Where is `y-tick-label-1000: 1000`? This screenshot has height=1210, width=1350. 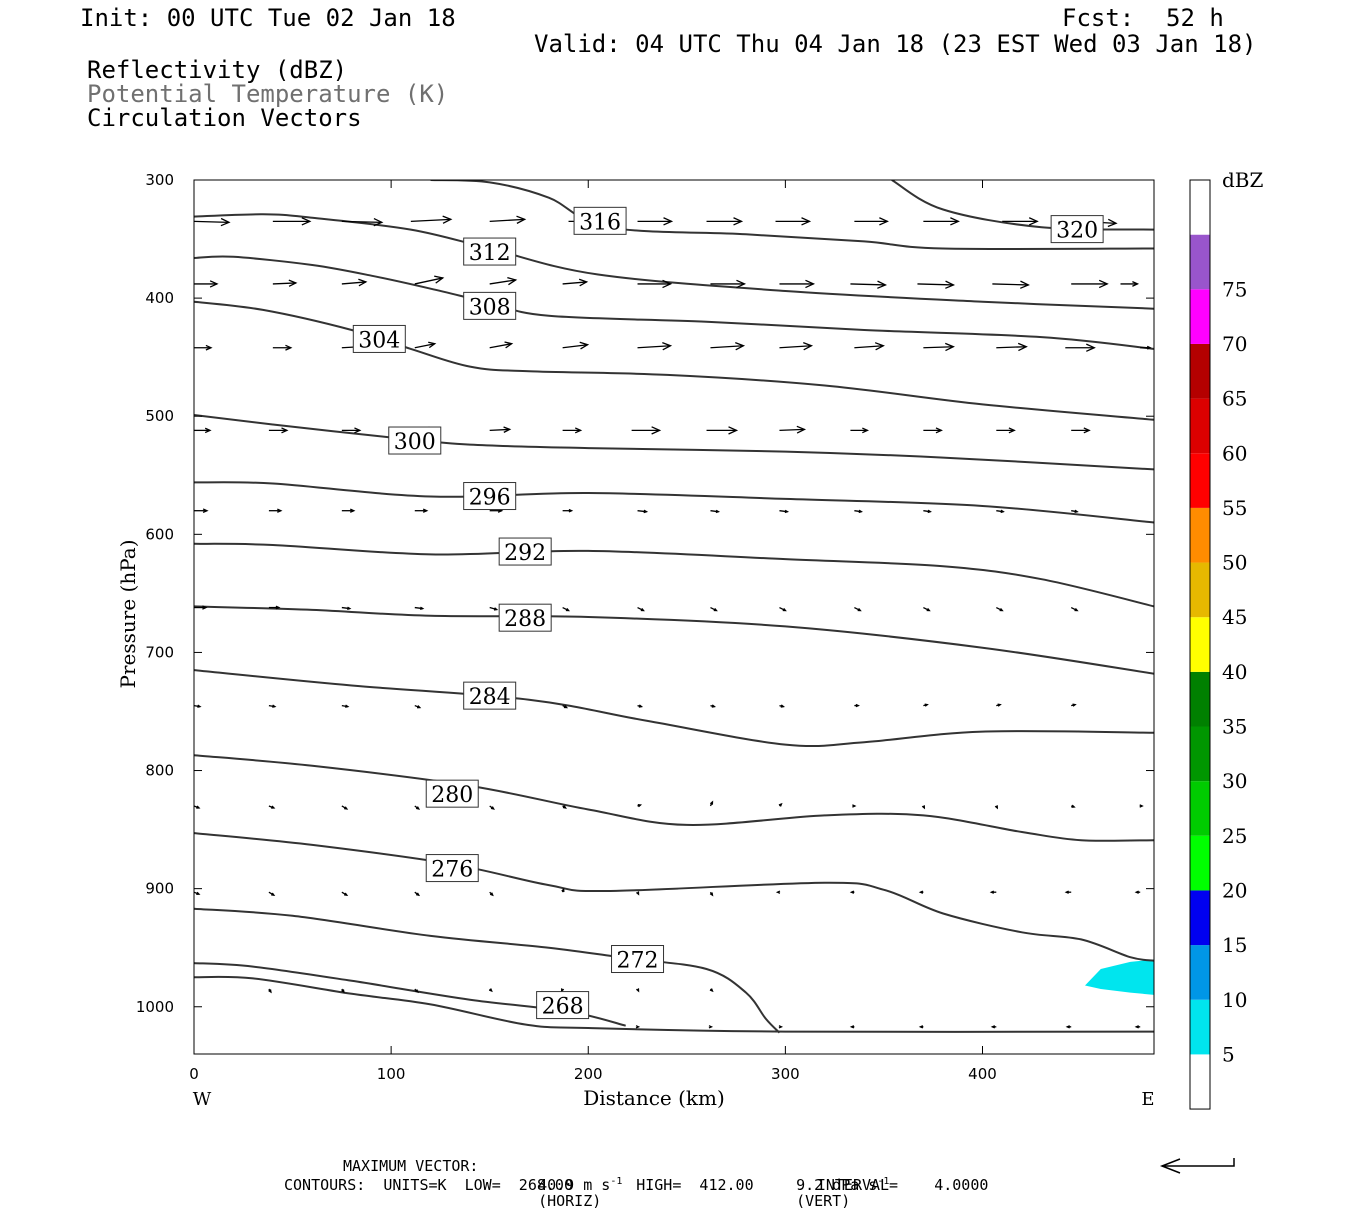 y-tick-label-1000: 1000 is located at coordinates (155, 1007).